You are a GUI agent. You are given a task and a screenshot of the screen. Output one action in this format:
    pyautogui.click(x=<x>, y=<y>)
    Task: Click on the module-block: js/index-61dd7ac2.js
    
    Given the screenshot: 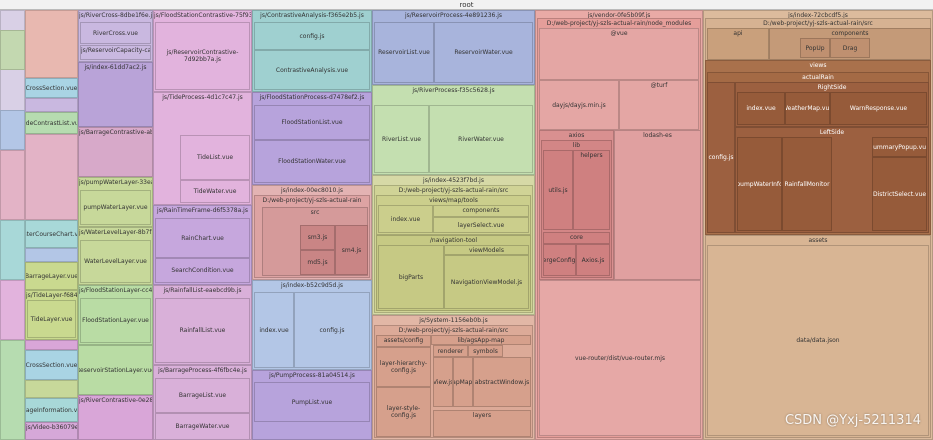 What is the action you would take?
    pyautogui.click(x=115, y=94)
    